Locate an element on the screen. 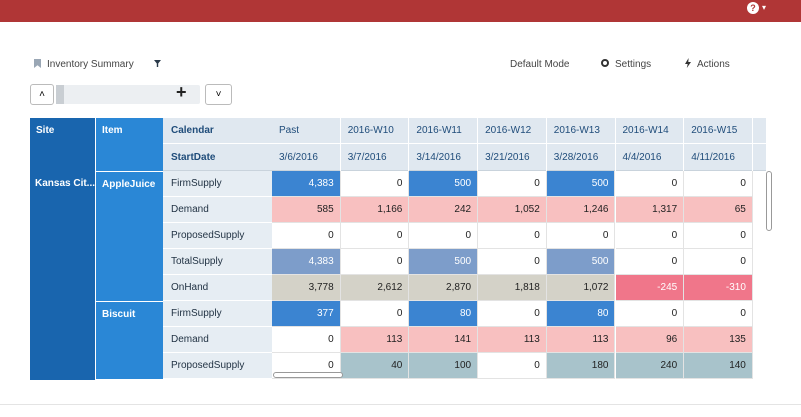  bookmark-icon is located at coordinates (37, 63).